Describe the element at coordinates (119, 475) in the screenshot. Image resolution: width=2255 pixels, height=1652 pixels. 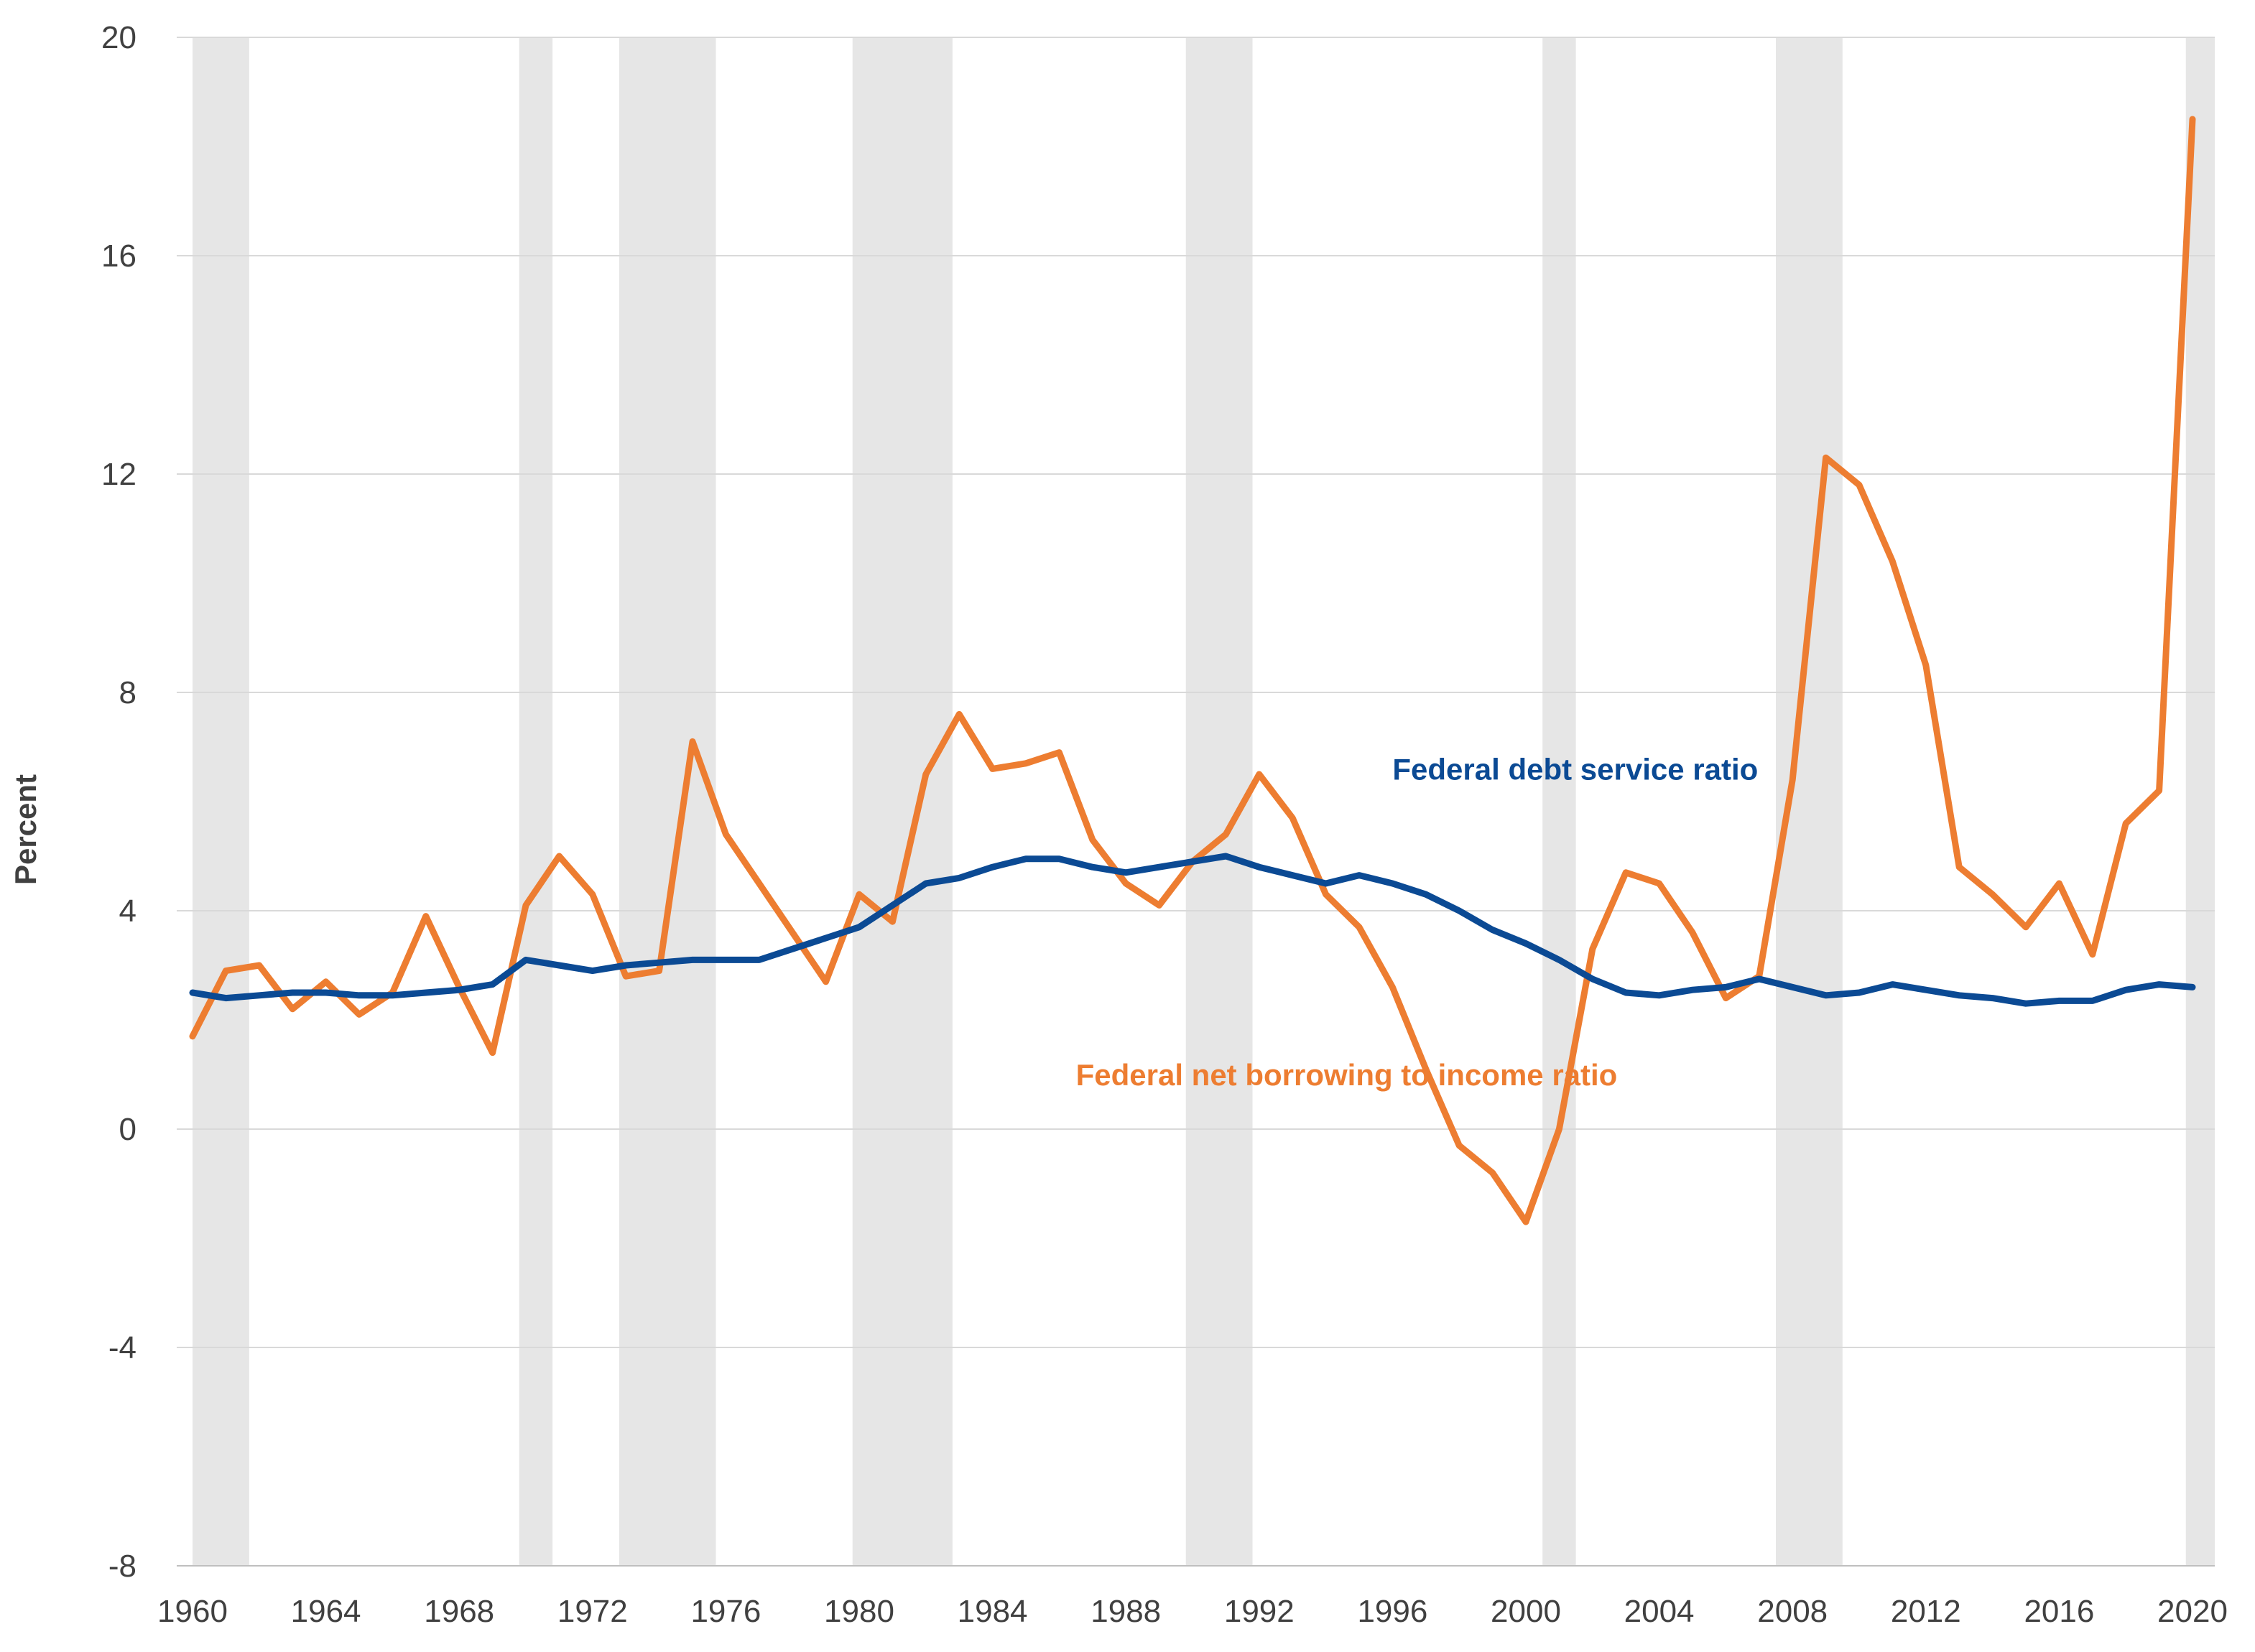
I see `y-tick-label: 12` at that location.